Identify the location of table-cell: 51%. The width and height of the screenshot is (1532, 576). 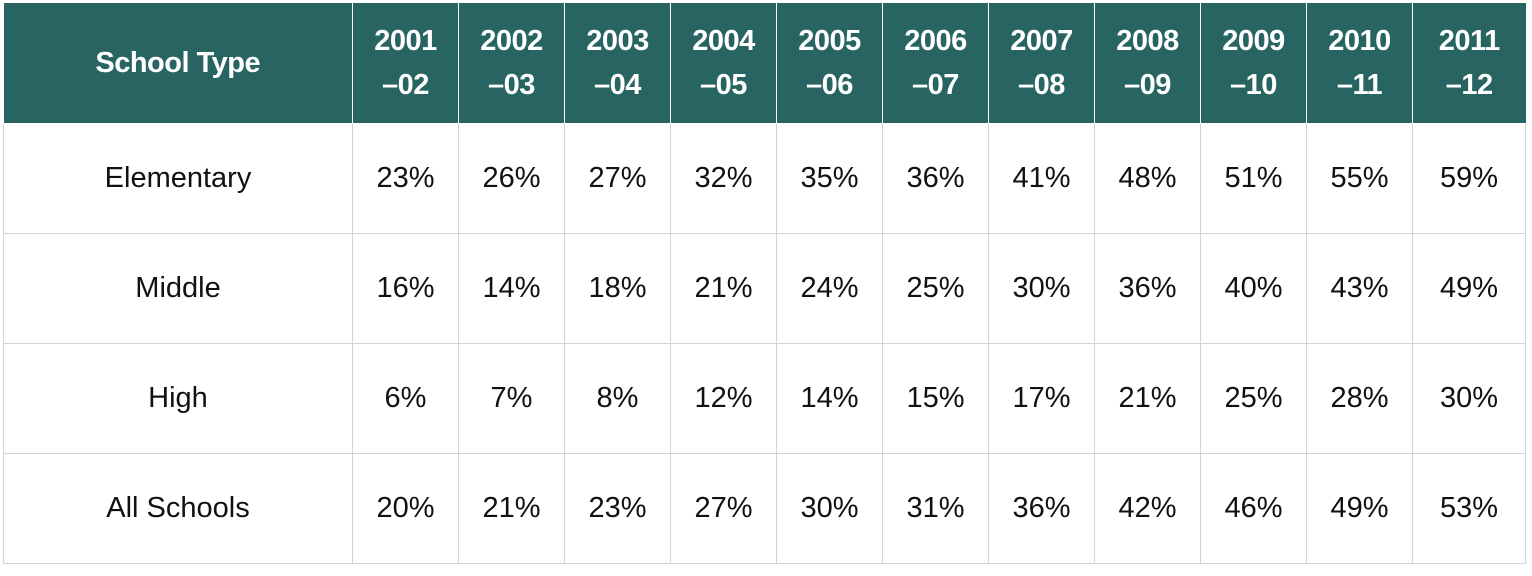
(1253, 178).